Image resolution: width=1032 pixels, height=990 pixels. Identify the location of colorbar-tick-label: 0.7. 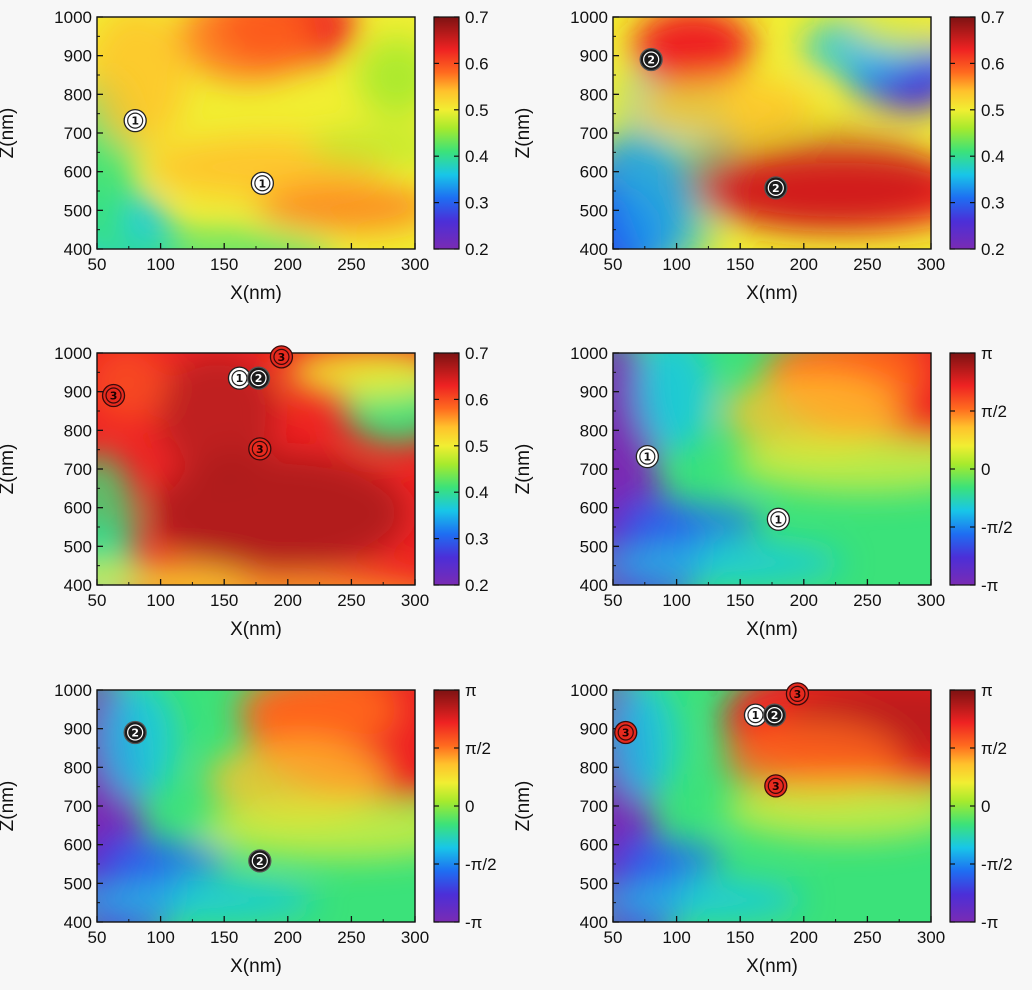
(477, 353).